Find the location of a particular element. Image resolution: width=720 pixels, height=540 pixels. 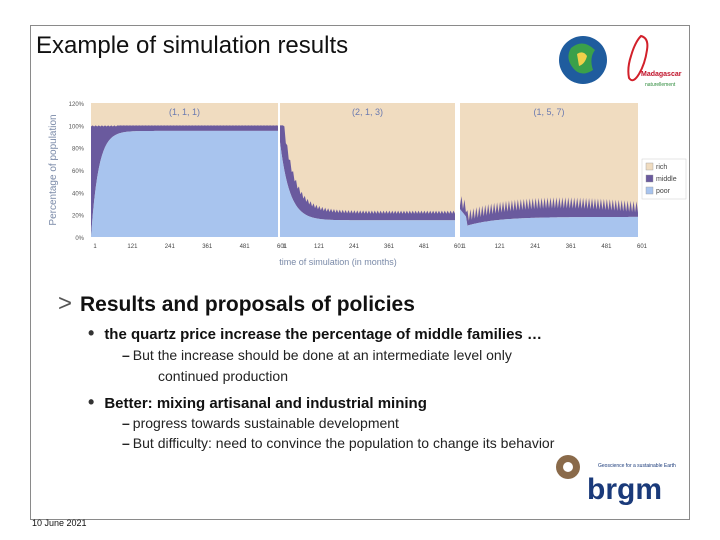

chart-panel-1: (1, 1, 1) 1 121 241 361 481 601 is located at coordinates (189, 176).